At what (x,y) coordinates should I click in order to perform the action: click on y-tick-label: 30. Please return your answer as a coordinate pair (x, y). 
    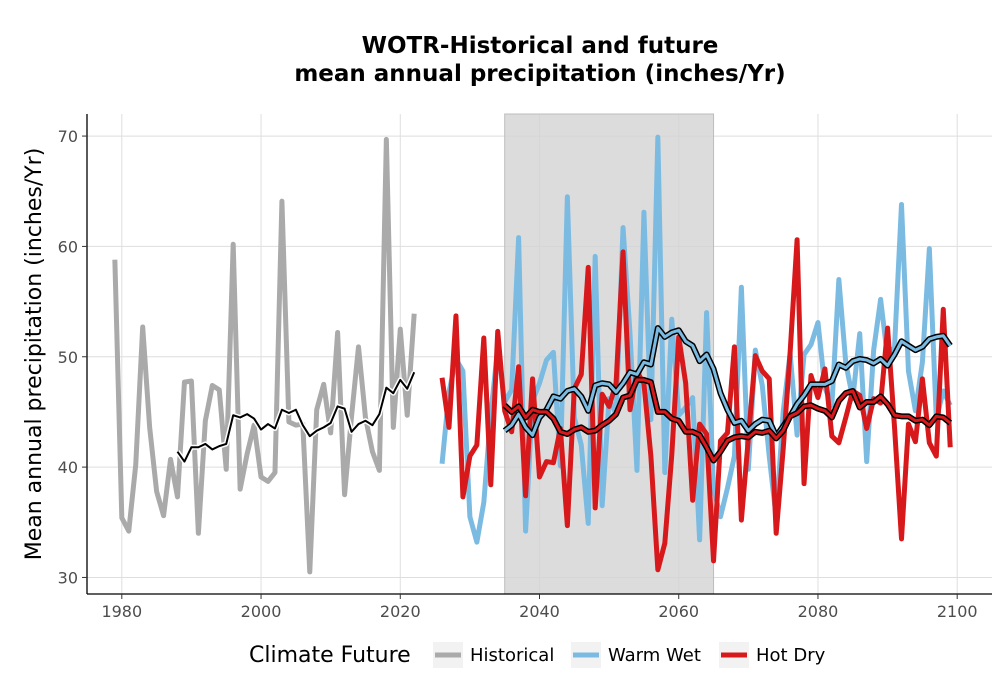
    Looking at the image, I should click on (68, 577).